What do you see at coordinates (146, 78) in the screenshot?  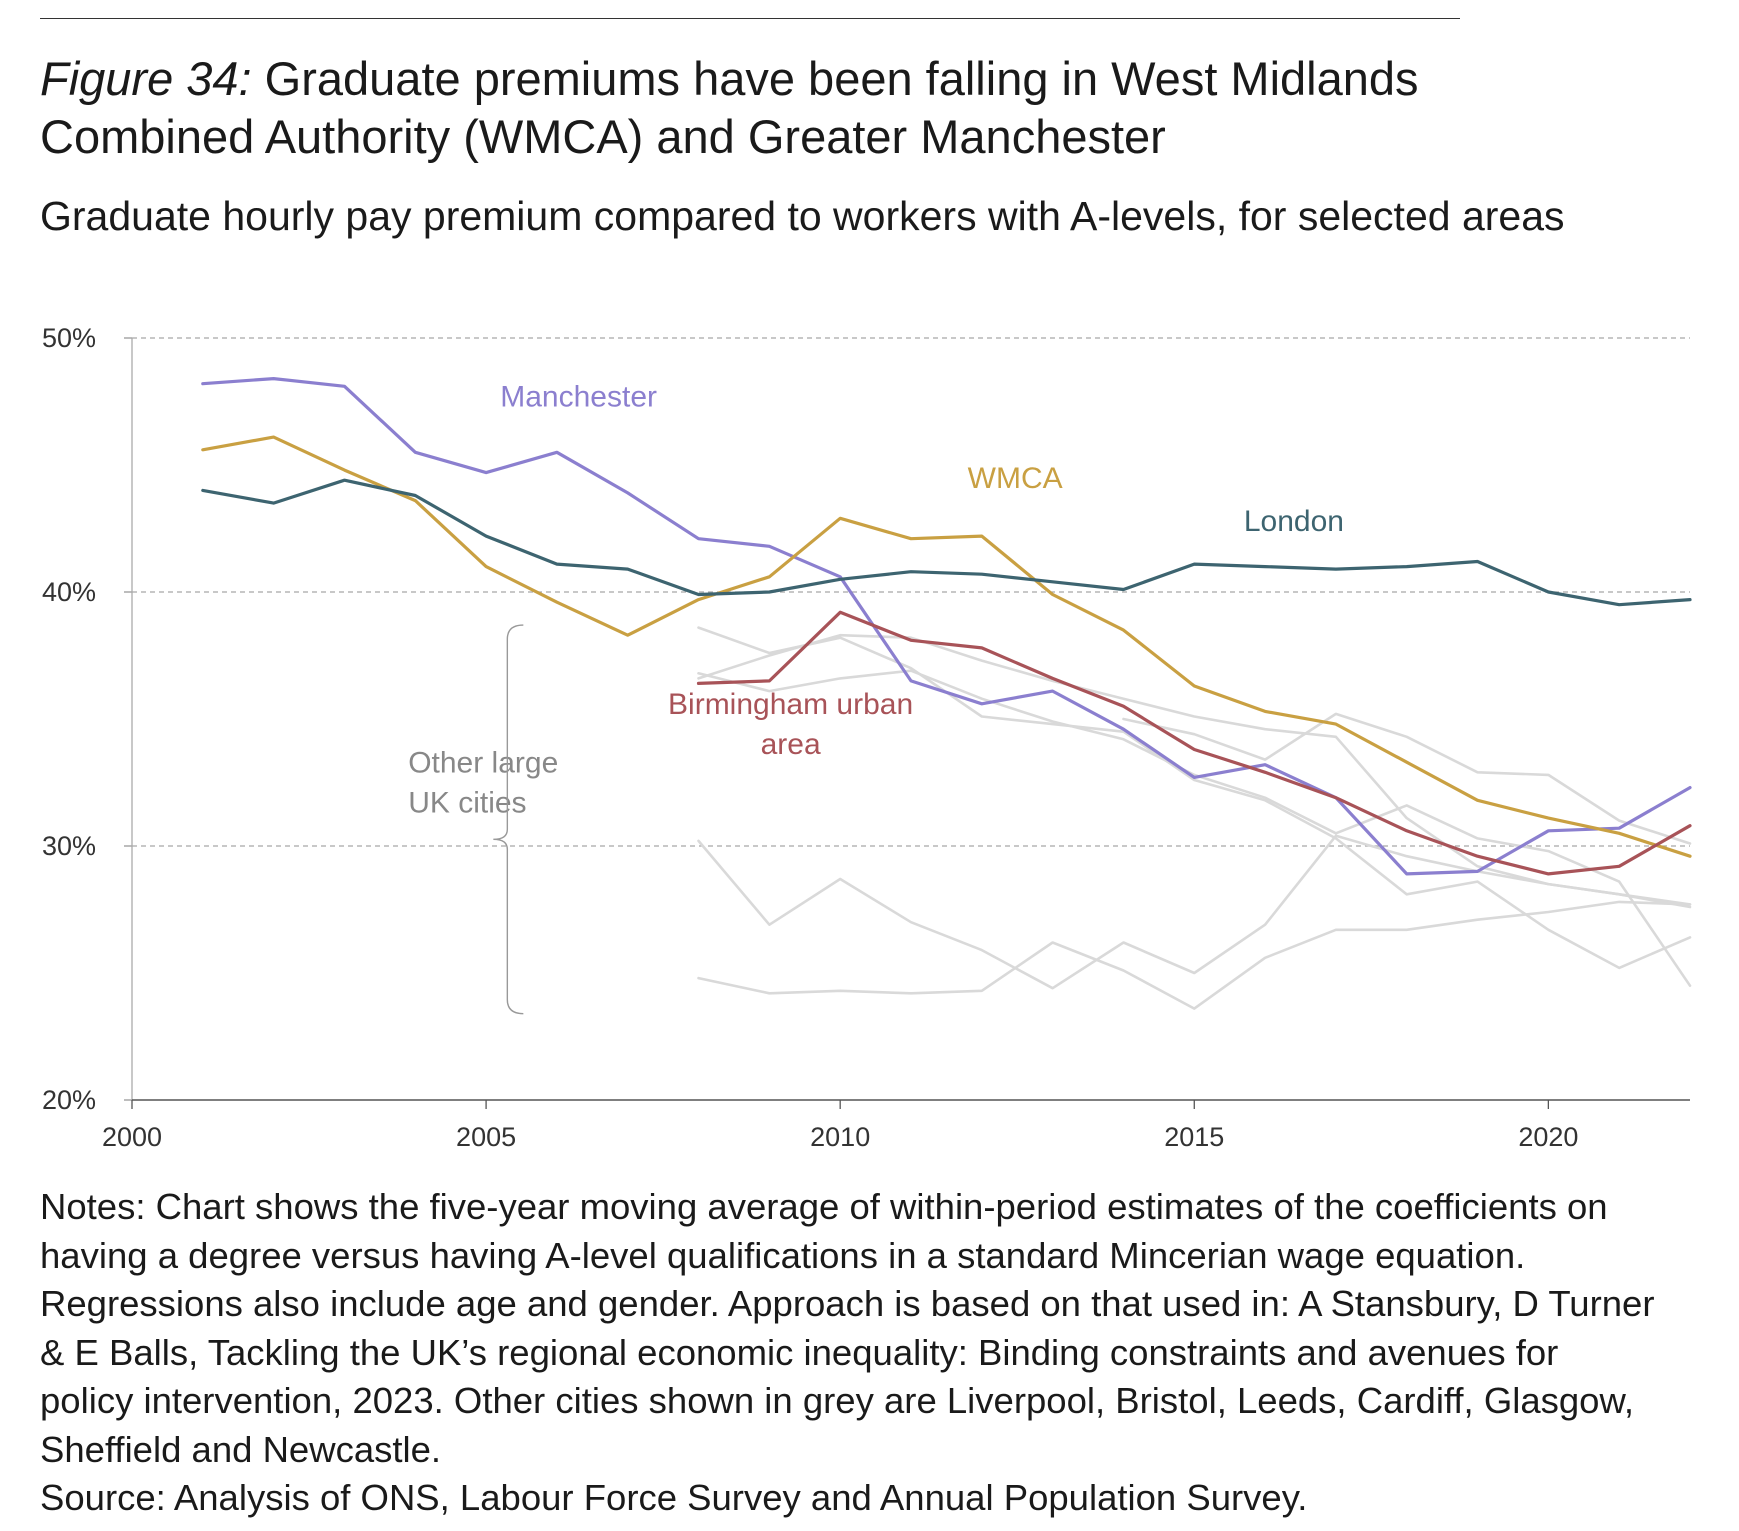 I see `figure-number: Figure 34:` at bounding box center [146, 78].